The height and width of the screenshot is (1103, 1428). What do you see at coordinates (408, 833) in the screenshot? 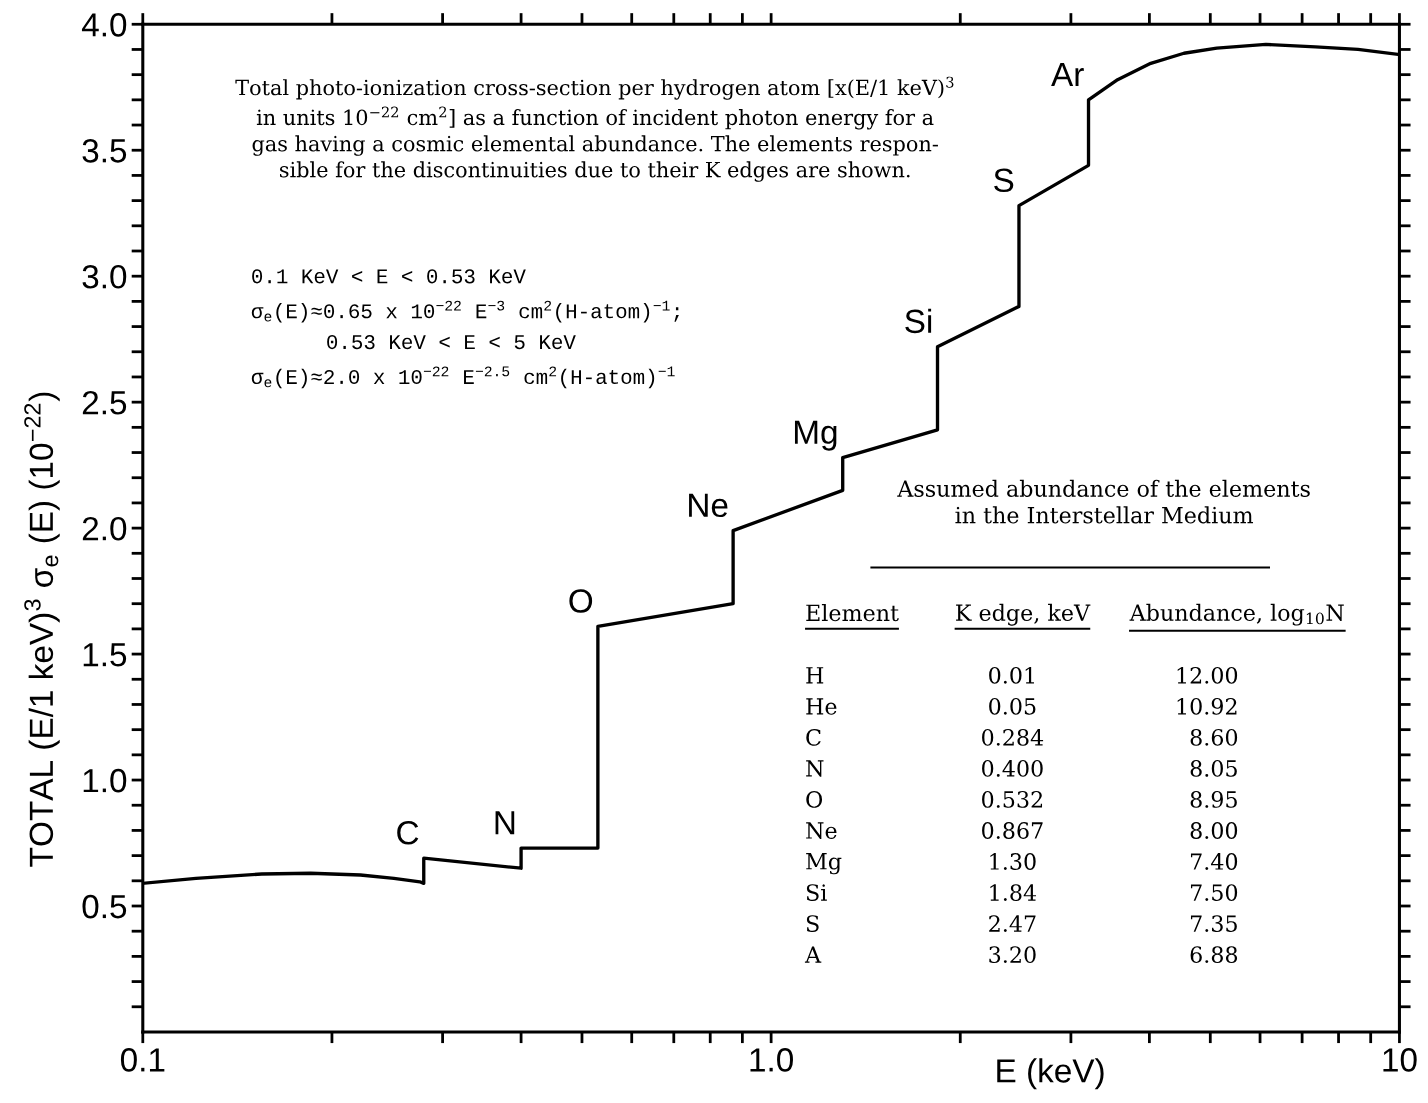
I see `annotation: C` at bounding box center [408, 833].